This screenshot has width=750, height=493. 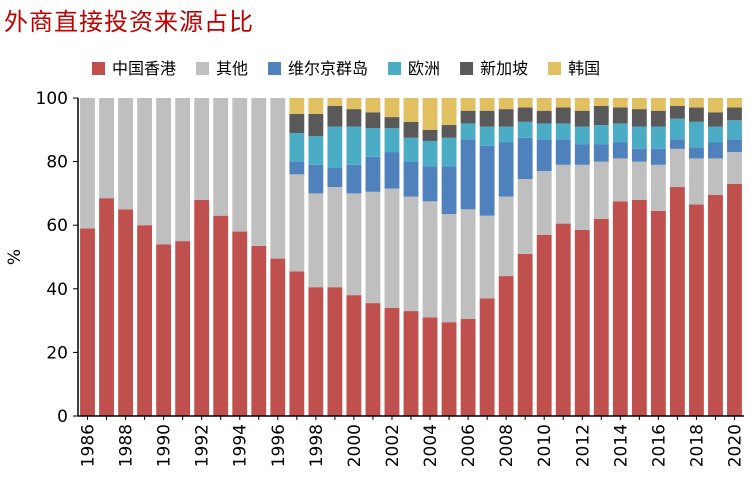 I want to click on x-tick-label-2004: 2004, so click(x=431, y=445).